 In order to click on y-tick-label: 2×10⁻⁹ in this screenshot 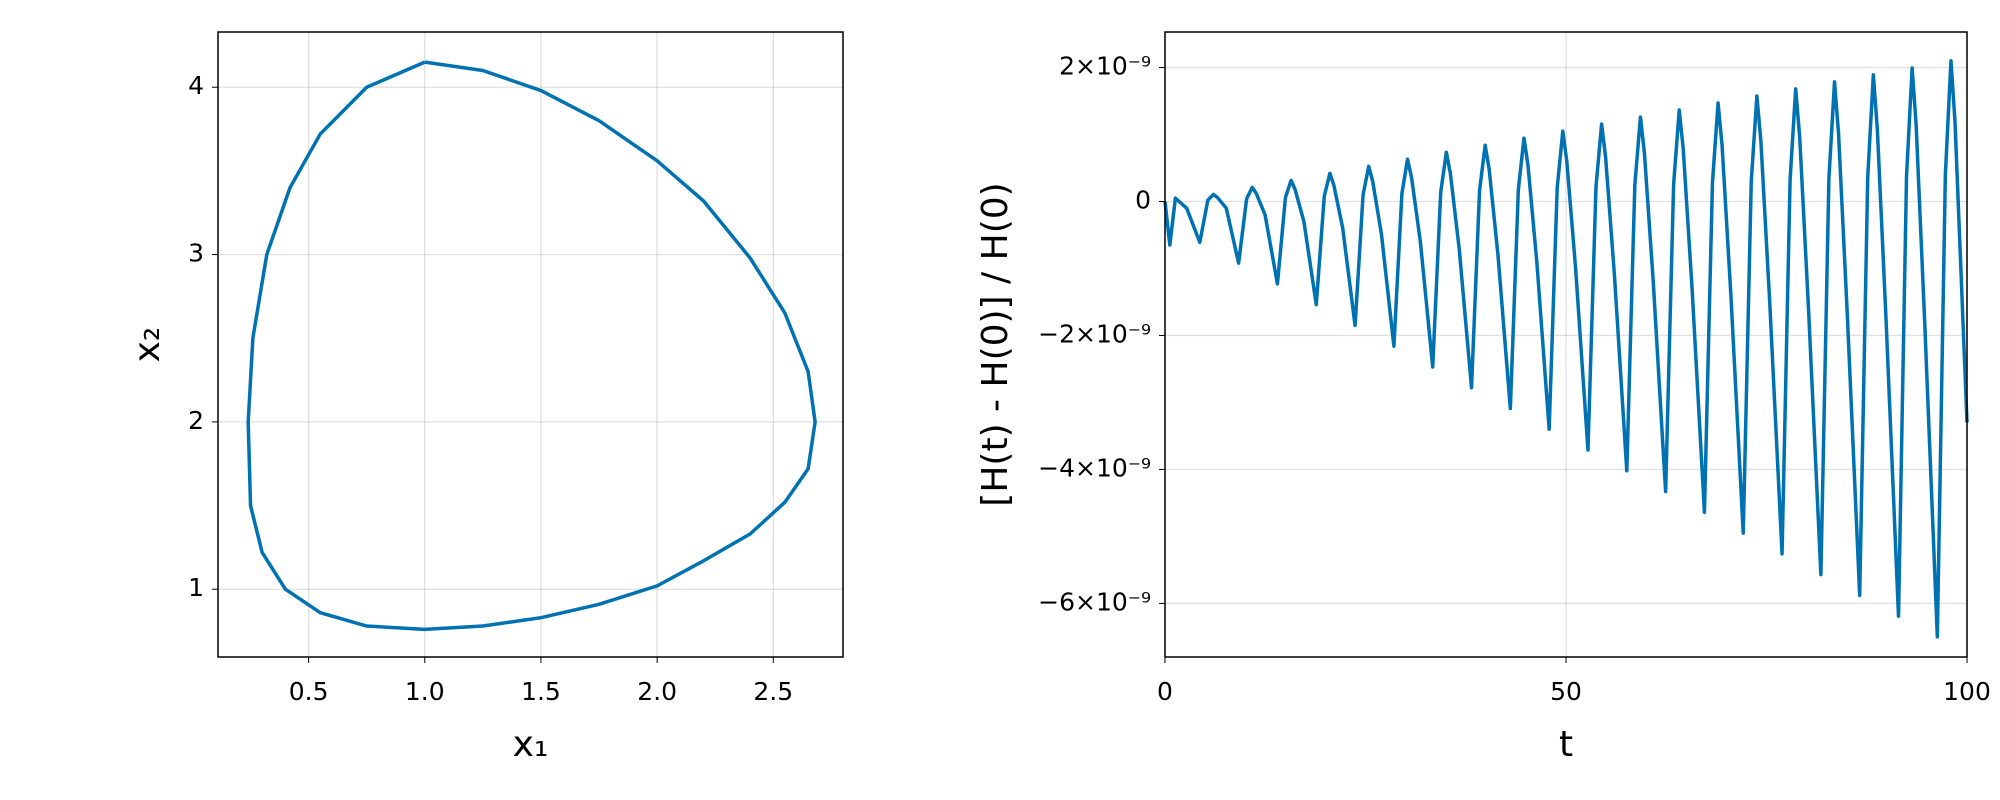, I will do `click(1105, 66)`.